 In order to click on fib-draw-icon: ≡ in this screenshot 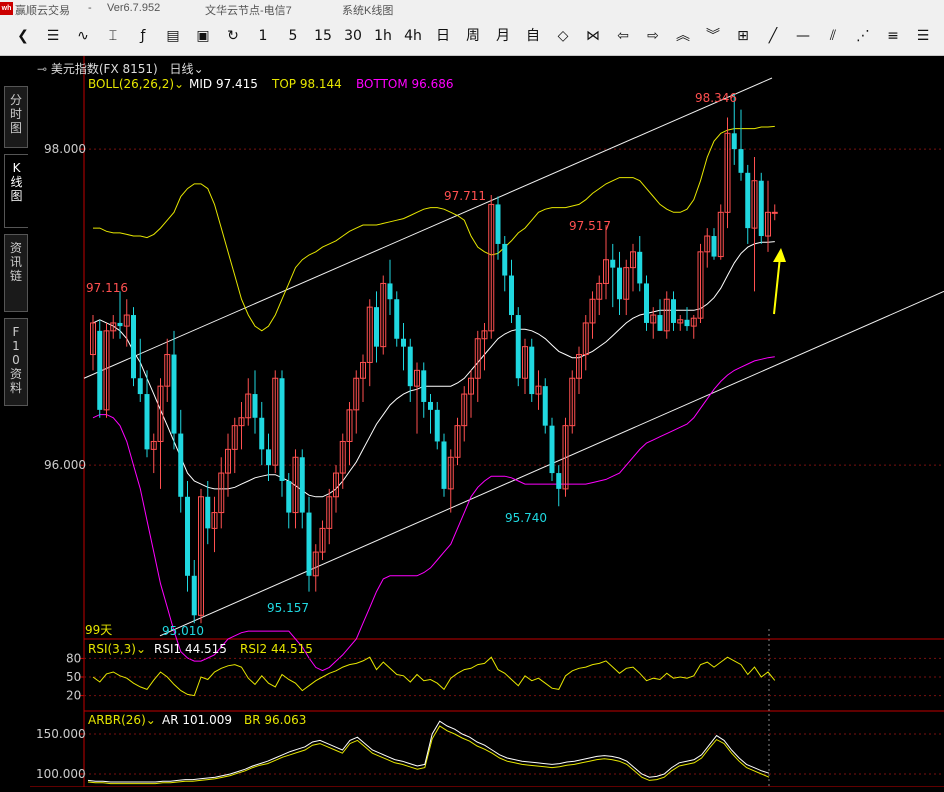, I will do `click(893, 36)`.